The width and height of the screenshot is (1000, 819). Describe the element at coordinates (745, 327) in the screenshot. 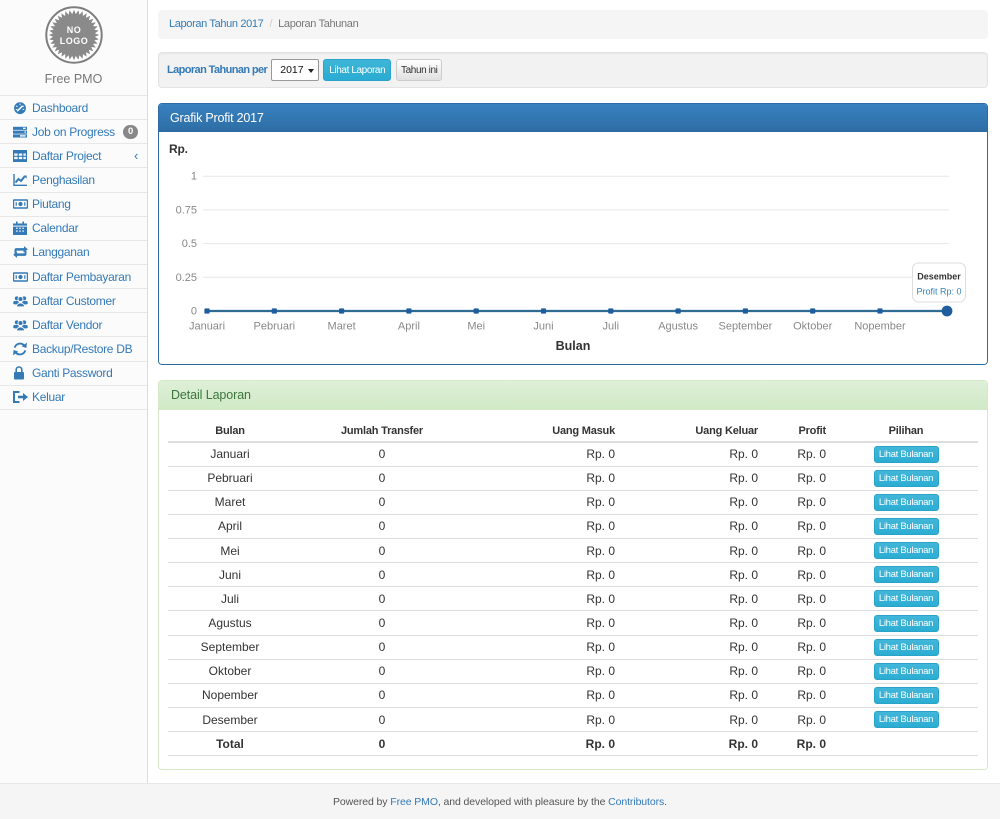

I see `svg-text: September` at that location.